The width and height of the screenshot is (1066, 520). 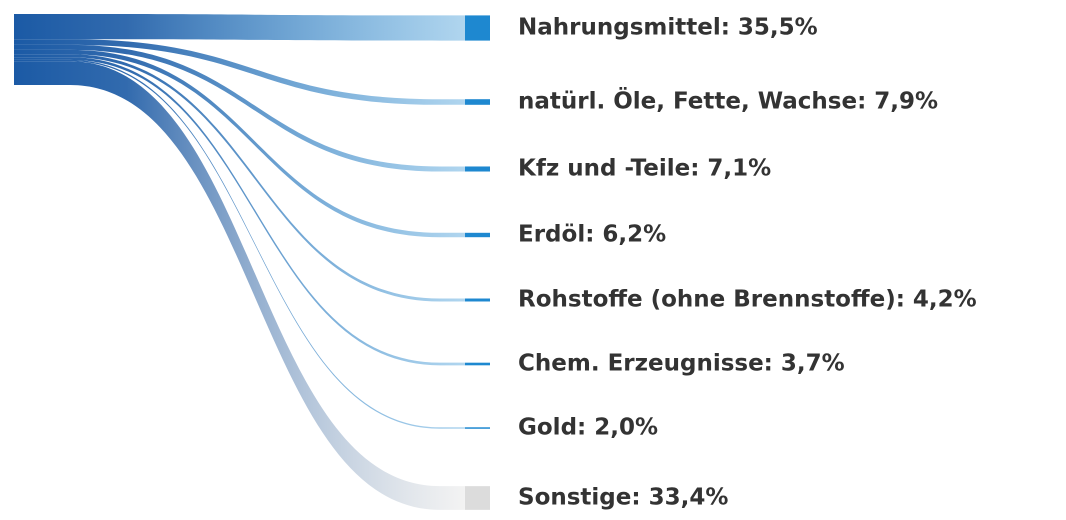 I want to click on target-label: Rohstoffe (ohne Brennstoffe): 4,2%, so click(x=747, y=300).